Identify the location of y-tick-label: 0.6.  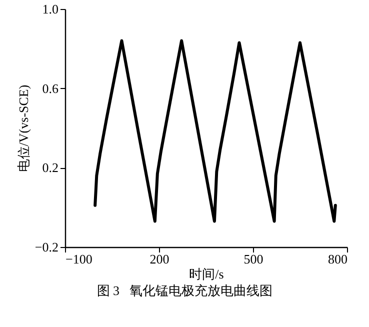
(50, 88).